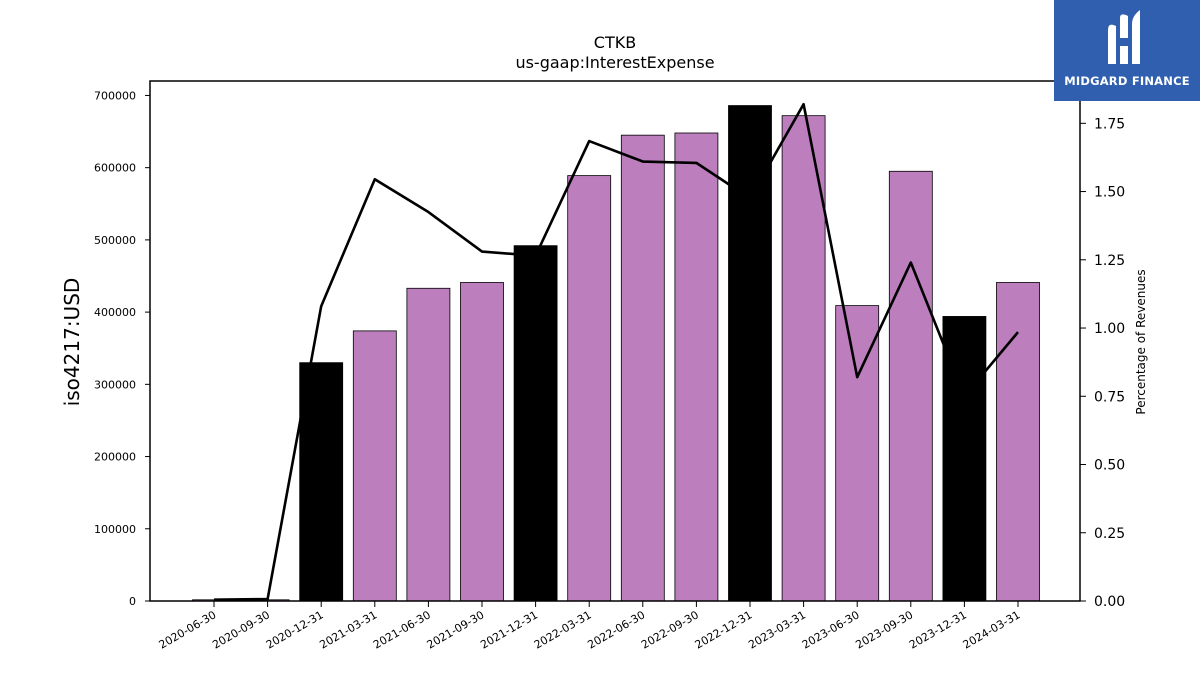 The height and width of the screenshot is (675, 1200). I want to click on x-tick-label: 2023-09-30, so click(884, 629).